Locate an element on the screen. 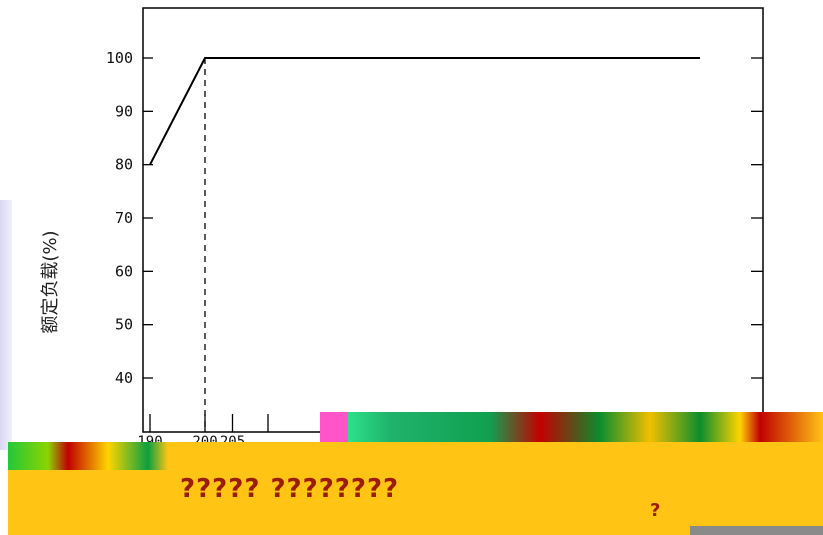 The image size is (823, 535). overlay-garbled-mark: ? is located at coordinates (656, 510).